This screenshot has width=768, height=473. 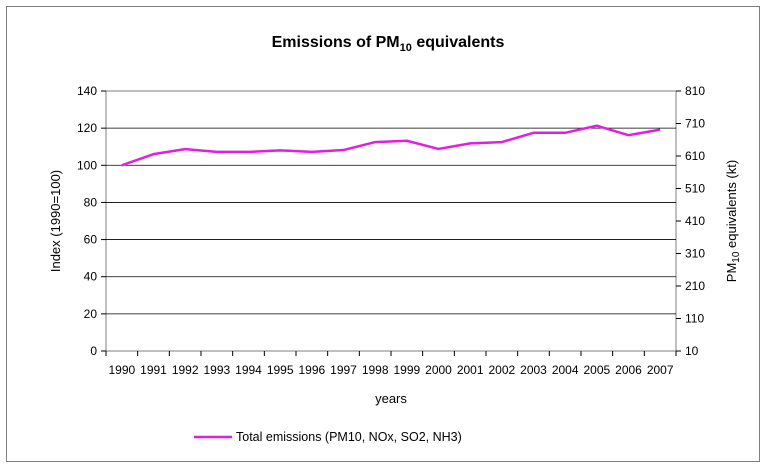 What do you see at coordinates (280, 370) in the screenshot?
I see `x-tick-label: 1995` at bounding box center [280, 370].